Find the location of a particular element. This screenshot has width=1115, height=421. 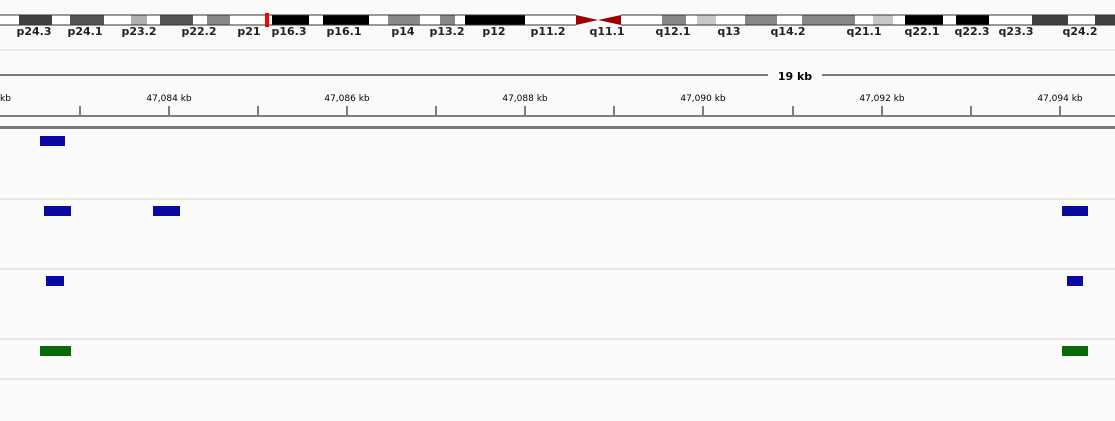

ruler-tick-label: 47,090 kb is located at coordinates (703, 99).